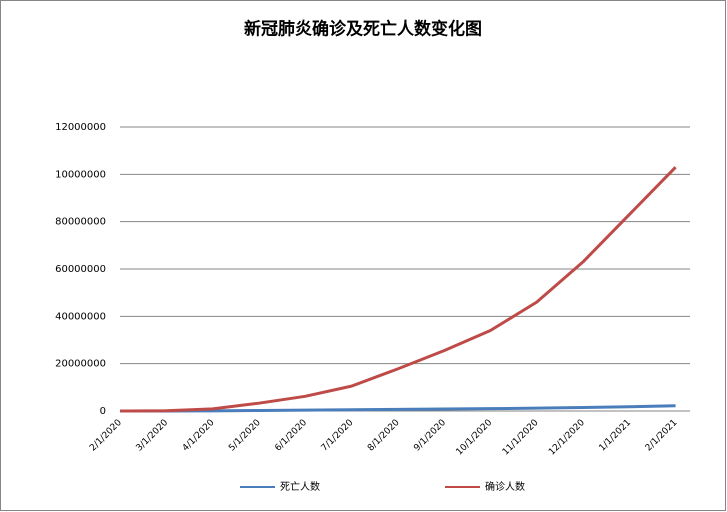  What do you see at coordinates (80, 127) in the screenshot?
I see `y-tick-label: 12000000` at bounding box center [80, 127].